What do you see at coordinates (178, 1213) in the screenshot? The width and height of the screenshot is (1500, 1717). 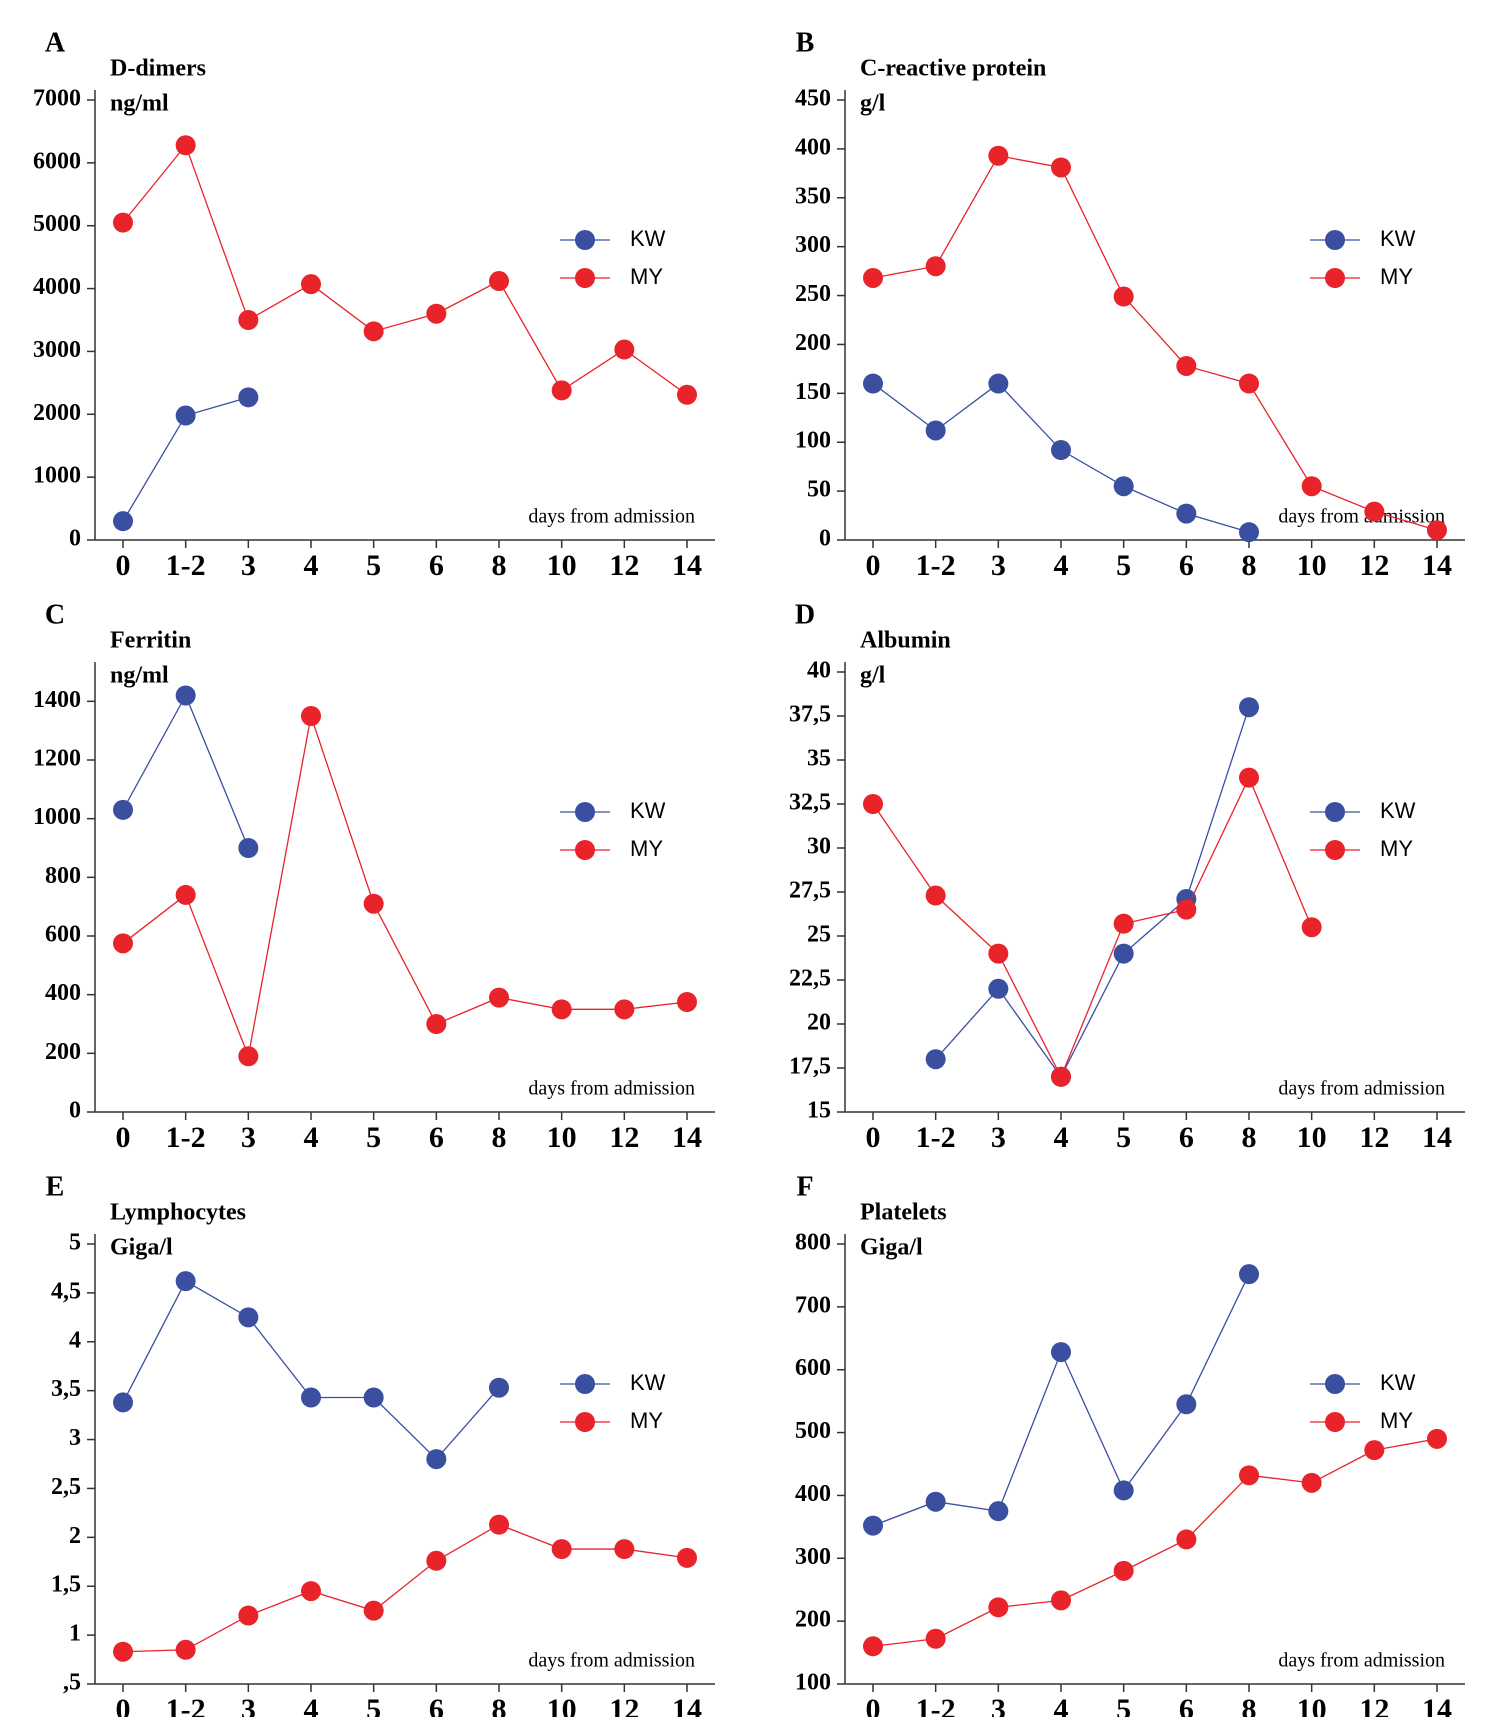 I see `chart-title: Lymphocytes` at bounding box center [178, 1213].